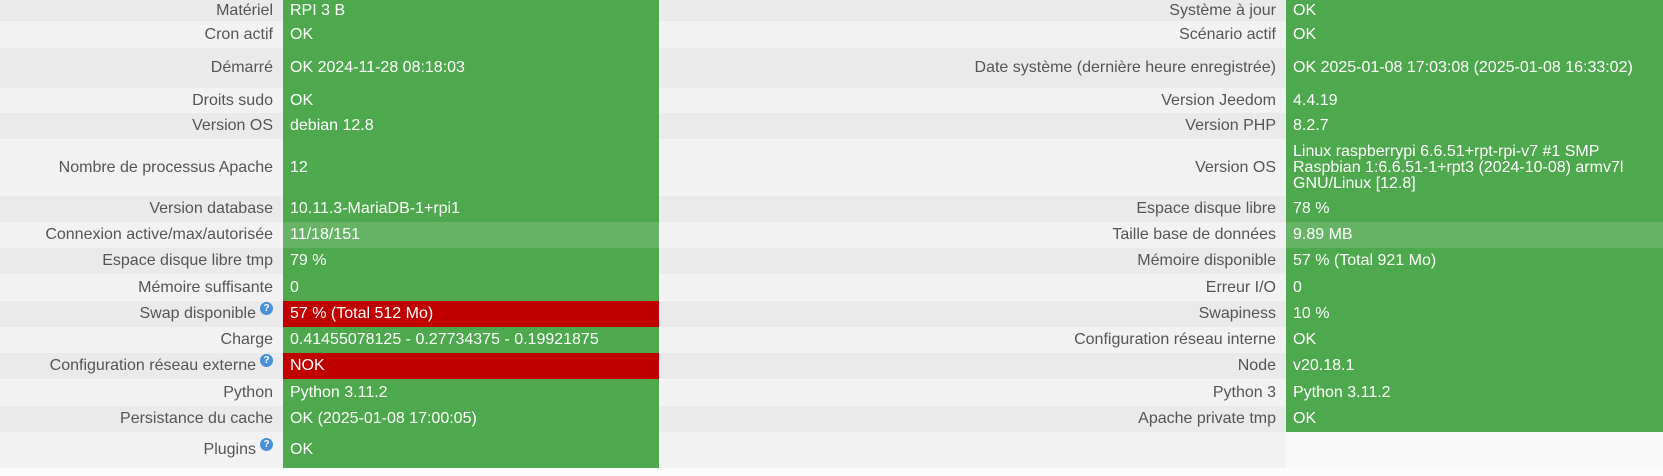 This screenshot has height=476, width=1663. What do you see at coordinates (972, 10) in the screenshot?
I see `row-label: Système à jour` at bounding box center [972, 10].